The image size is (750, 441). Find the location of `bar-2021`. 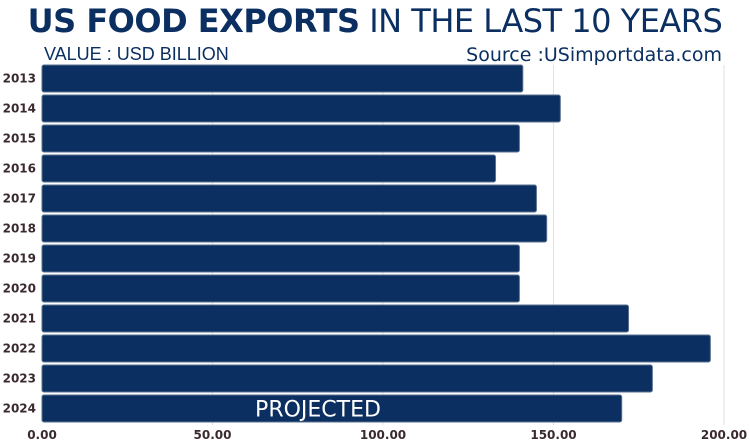

bar-2021 is located at coordinates (335, 318).